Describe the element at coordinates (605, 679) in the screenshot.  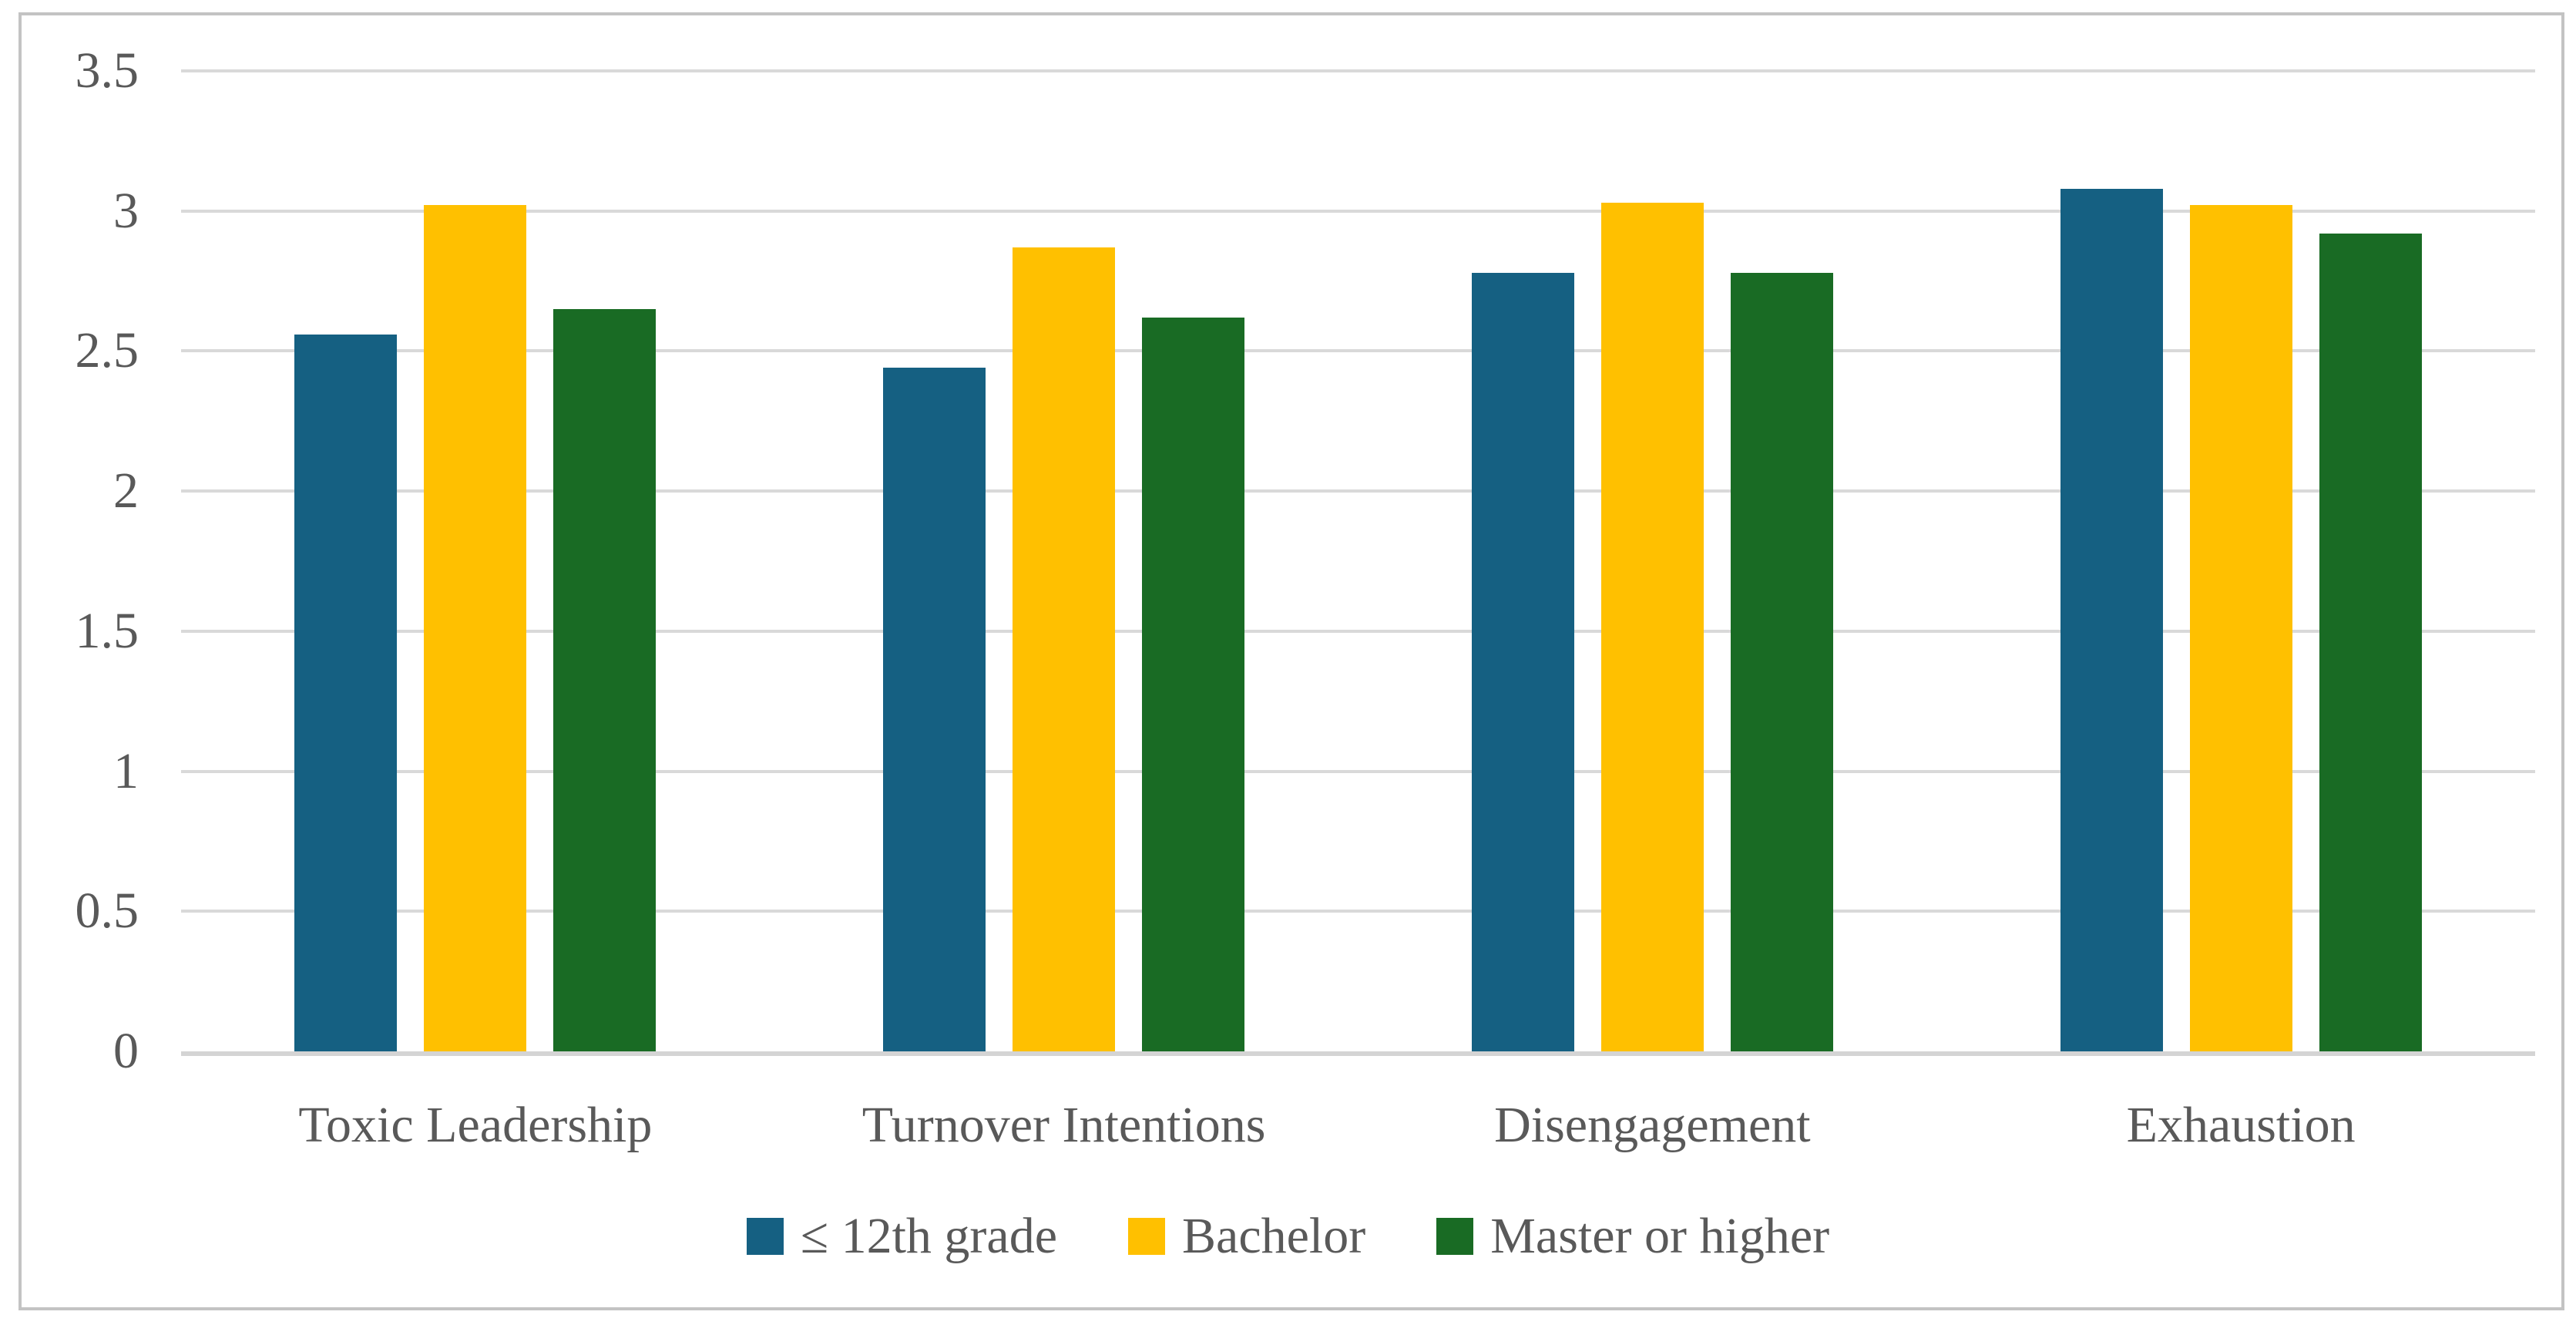
I see `bar-toxic-leadership-master-or-higher` at that location.